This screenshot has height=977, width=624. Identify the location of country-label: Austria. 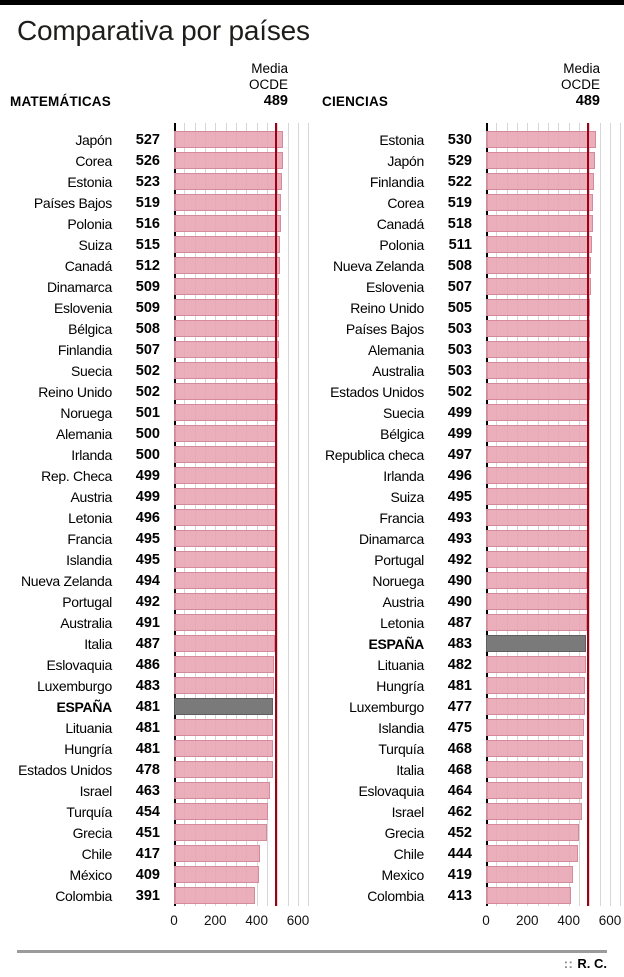
(91, 496).